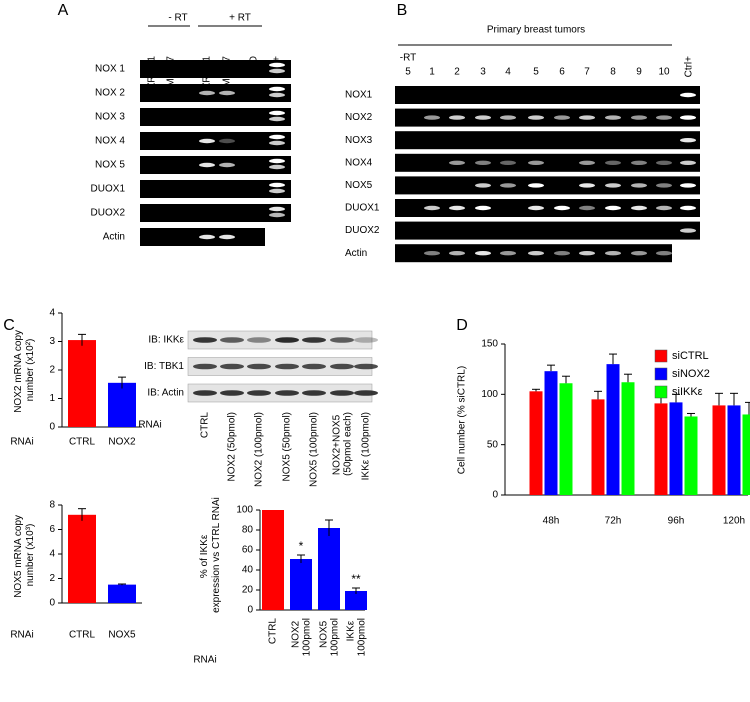 The width and height of the screenshot is (750, 702). What do you see at coordinates (204, 660) in the screenshot?
I see `x-axis-label: RNAi` at bounding box center [204, 660].